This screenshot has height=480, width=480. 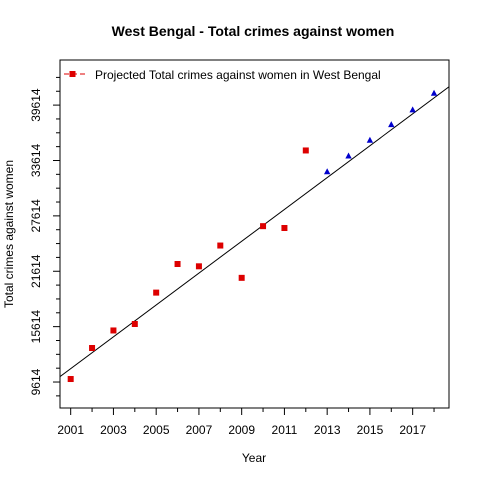 I want to click on x-tick-label: 2003, so click(x=113, y=430).